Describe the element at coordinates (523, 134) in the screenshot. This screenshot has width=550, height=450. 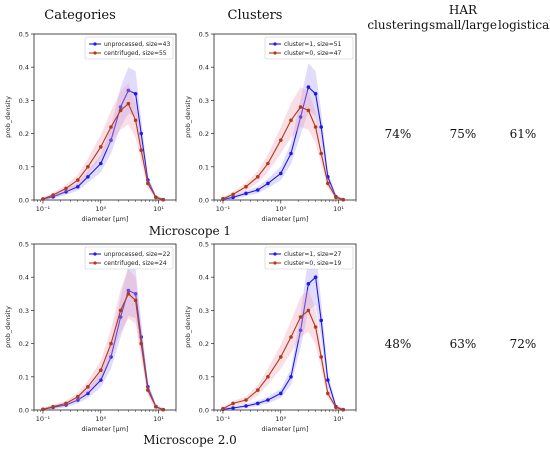
I see `result-microscope1-logistical: 61%` at that location.